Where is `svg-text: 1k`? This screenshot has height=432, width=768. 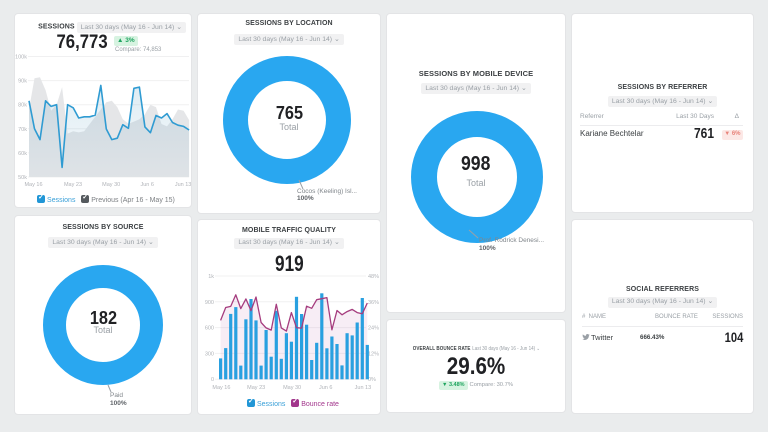 svg-text: 1k is located at coordinates (211, 277).